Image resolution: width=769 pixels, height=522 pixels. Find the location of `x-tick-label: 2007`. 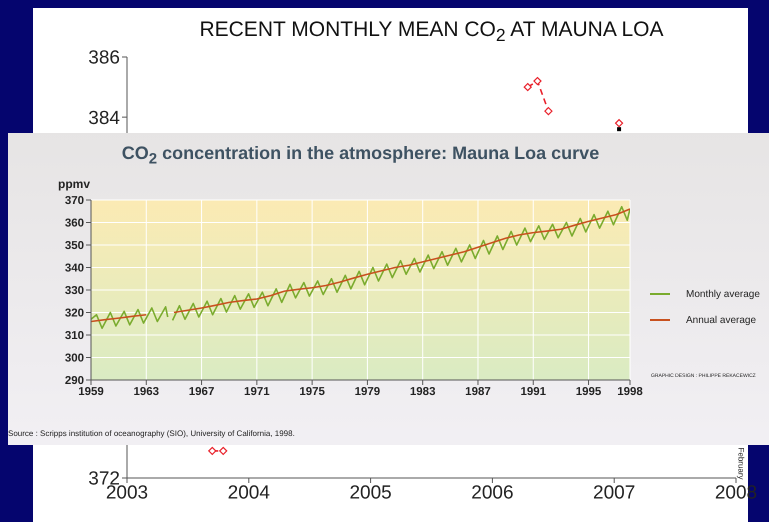

x-tick-label: 2007 is located at coordinates (614, 493).